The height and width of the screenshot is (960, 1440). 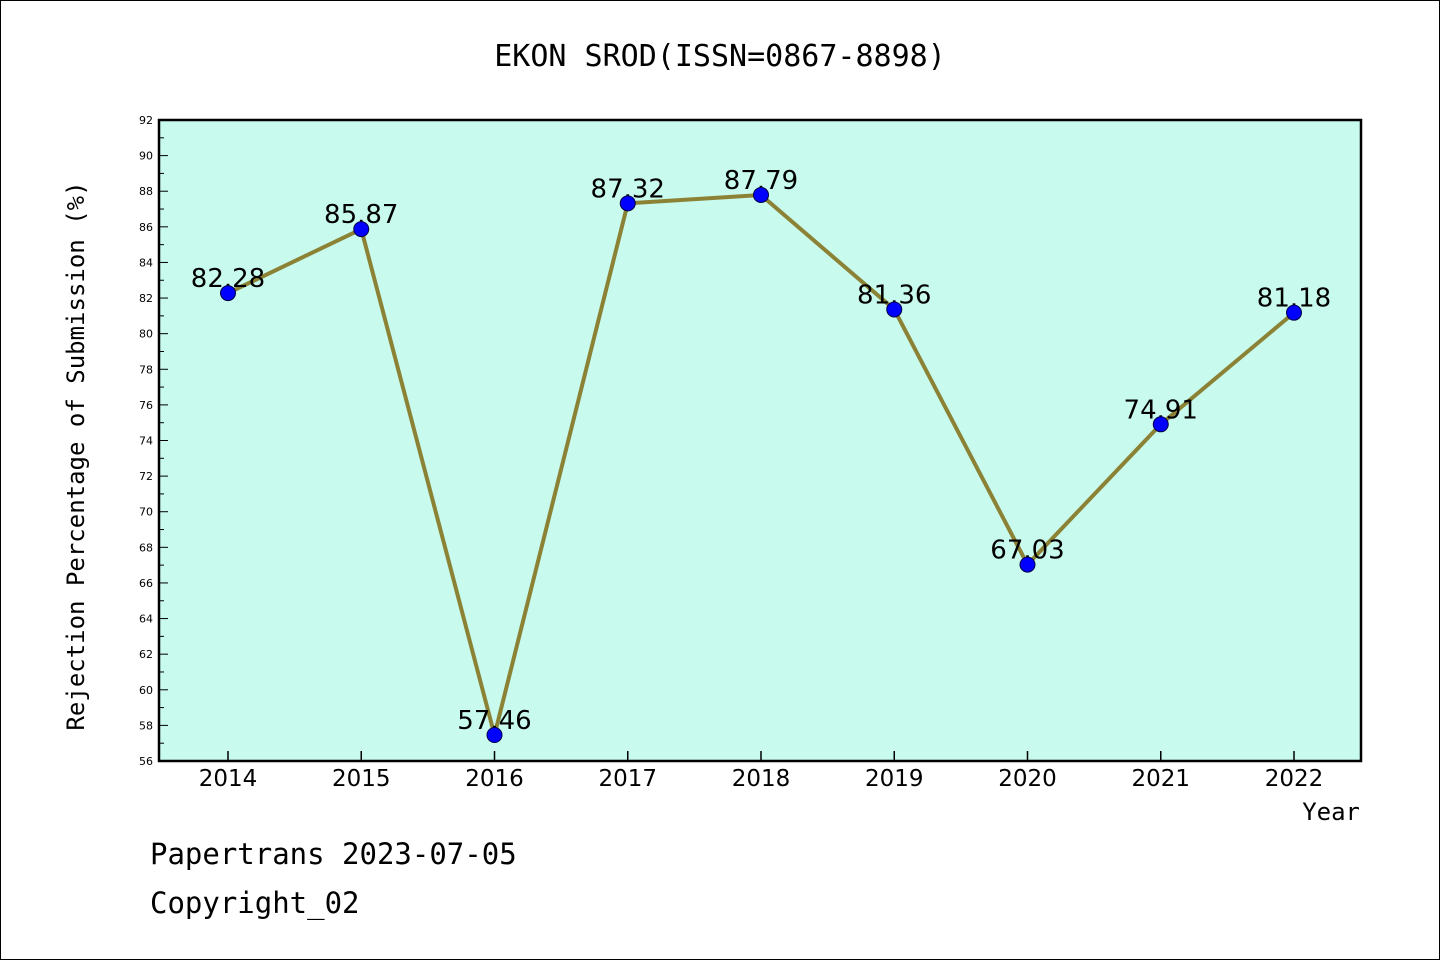 What do you see at coordinates (146, 156) in the screenshot?
I see `y-tick-label: 90` at bounding box center [146, 156].